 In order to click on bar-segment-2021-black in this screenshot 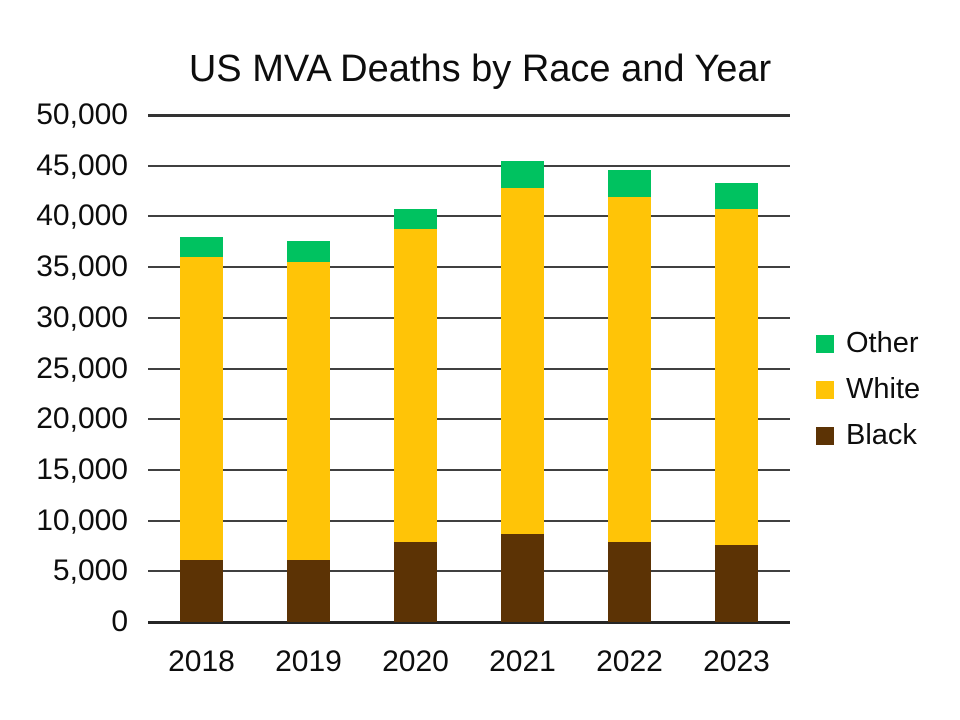, I will do `click(522, 577)`.